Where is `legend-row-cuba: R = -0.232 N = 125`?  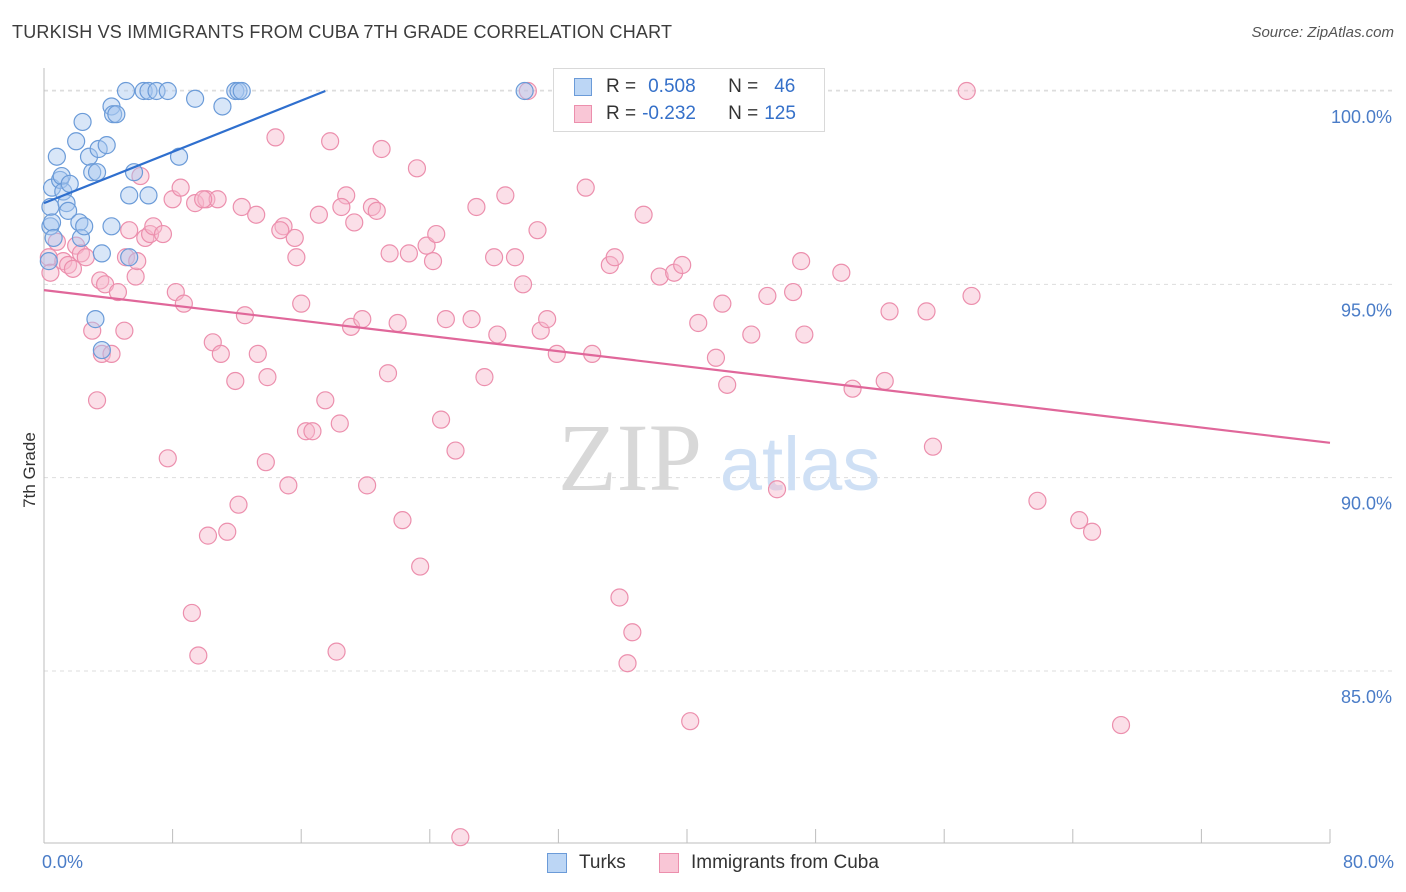 legend-row-cuba: R = -0.232 N = 125 is located at coordinates (685, 114).